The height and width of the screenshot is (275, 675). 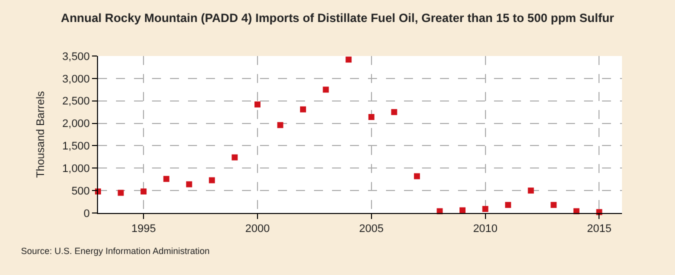 What do you see at coordinates (485, 229) in the screenshot?
I see `x-tick-label: 2010` at bounding box center [485, 229].